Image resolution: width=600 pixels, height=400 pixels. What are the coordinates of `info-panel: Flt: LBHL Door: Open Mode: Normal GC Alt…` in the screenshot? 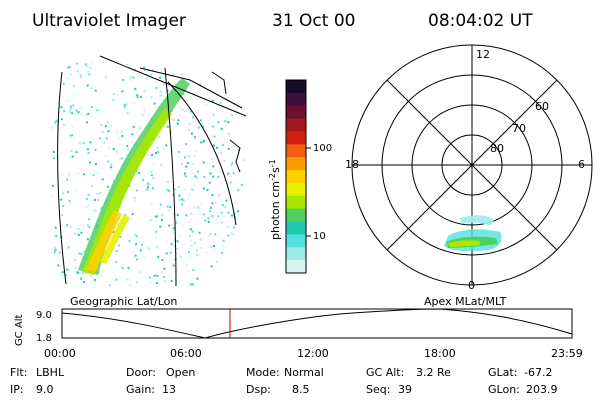 It's located at (284, 381).